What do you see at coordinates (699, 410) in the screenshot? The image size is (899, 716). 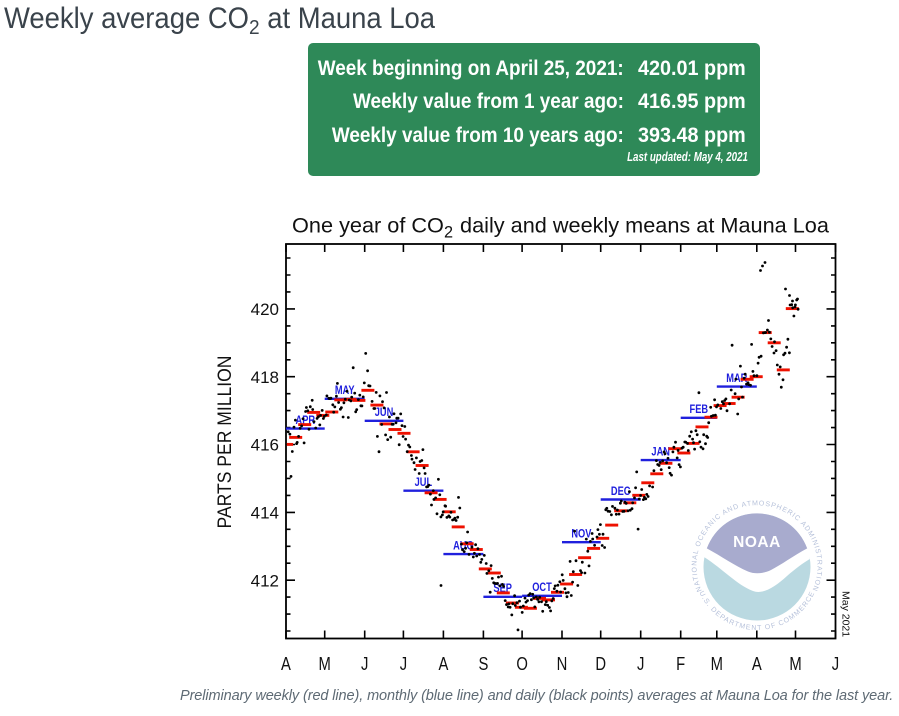 I see `svg-text: FEB` at bounding box center [699, 410].